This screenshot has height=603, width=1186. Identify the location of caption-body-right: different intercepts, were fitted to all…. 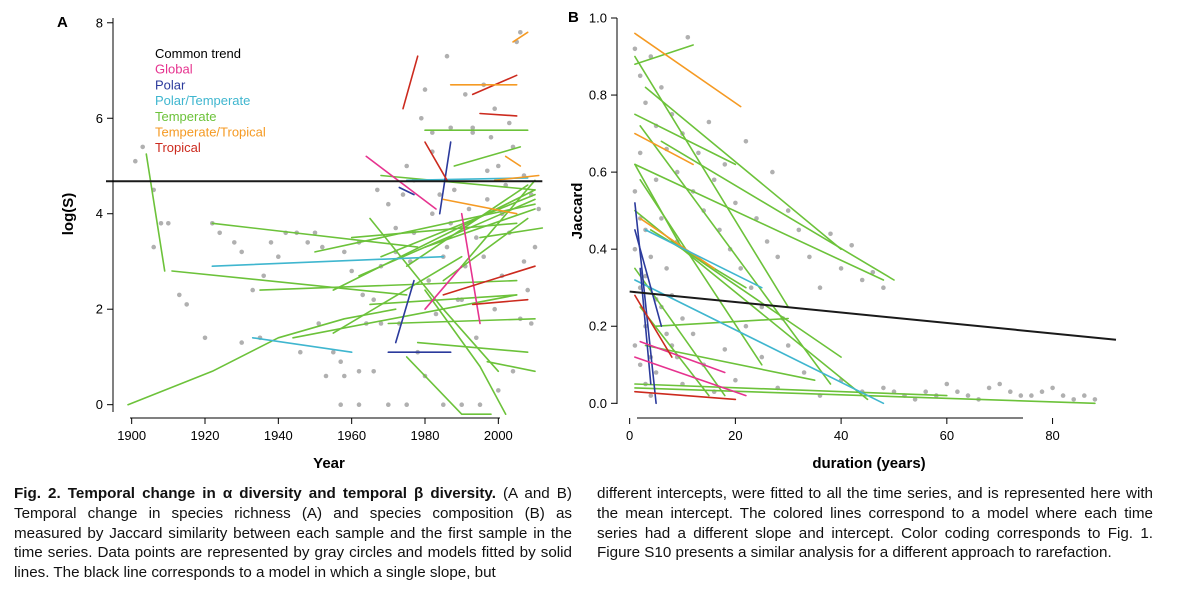
(875, 523).